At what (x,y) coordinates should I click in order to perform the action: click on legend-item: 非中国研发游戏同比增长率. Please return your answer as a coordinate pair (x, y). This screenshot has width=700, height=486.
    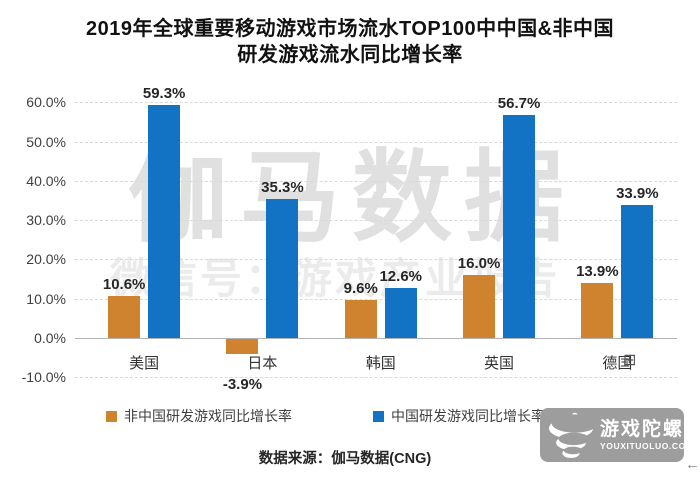
    Looking at the image, I should click on (199, 416).